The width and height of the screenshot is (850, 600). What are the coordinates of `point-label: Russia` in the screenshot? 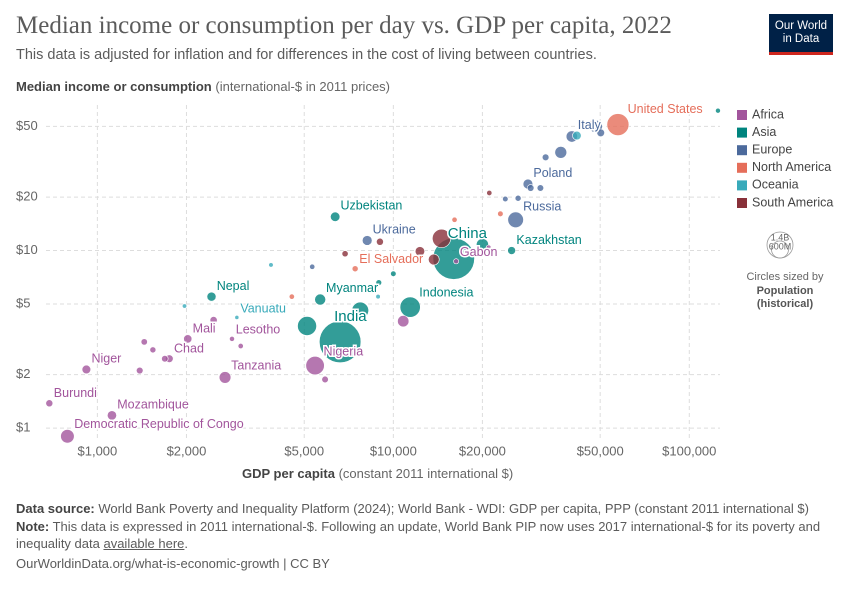 It's located at (542, 207).